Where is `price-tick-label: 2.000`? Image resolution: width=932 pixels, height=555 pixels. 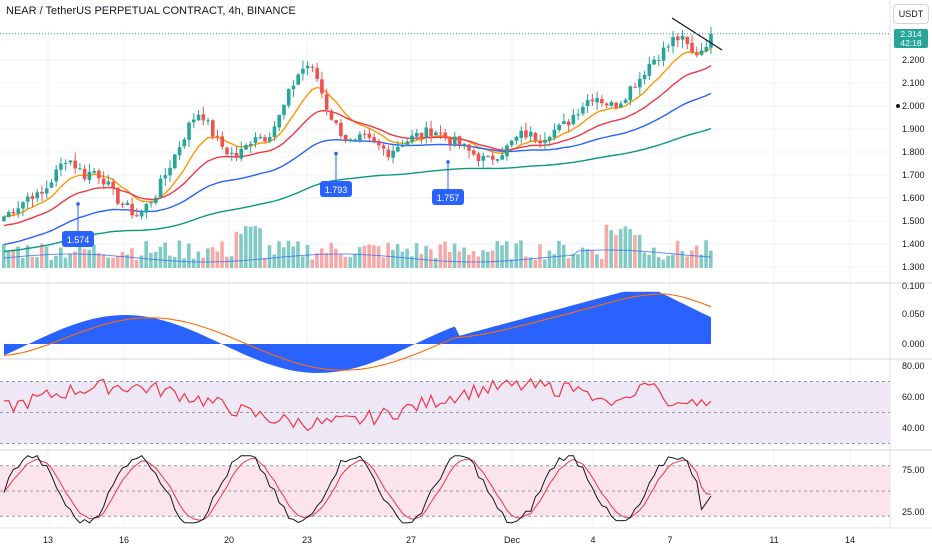 price-tick-label: 2.000 is located at coordinates (913, 106).